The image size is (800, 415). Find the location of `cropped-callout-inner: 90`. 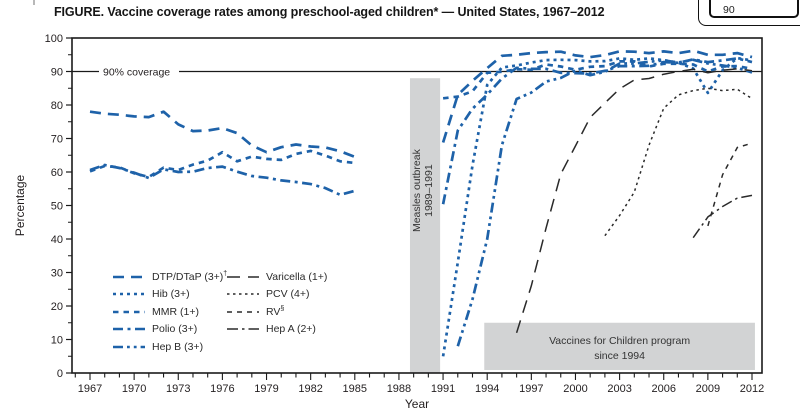

cropped-callout-inner: 90 is located at coordinates (754, 9).